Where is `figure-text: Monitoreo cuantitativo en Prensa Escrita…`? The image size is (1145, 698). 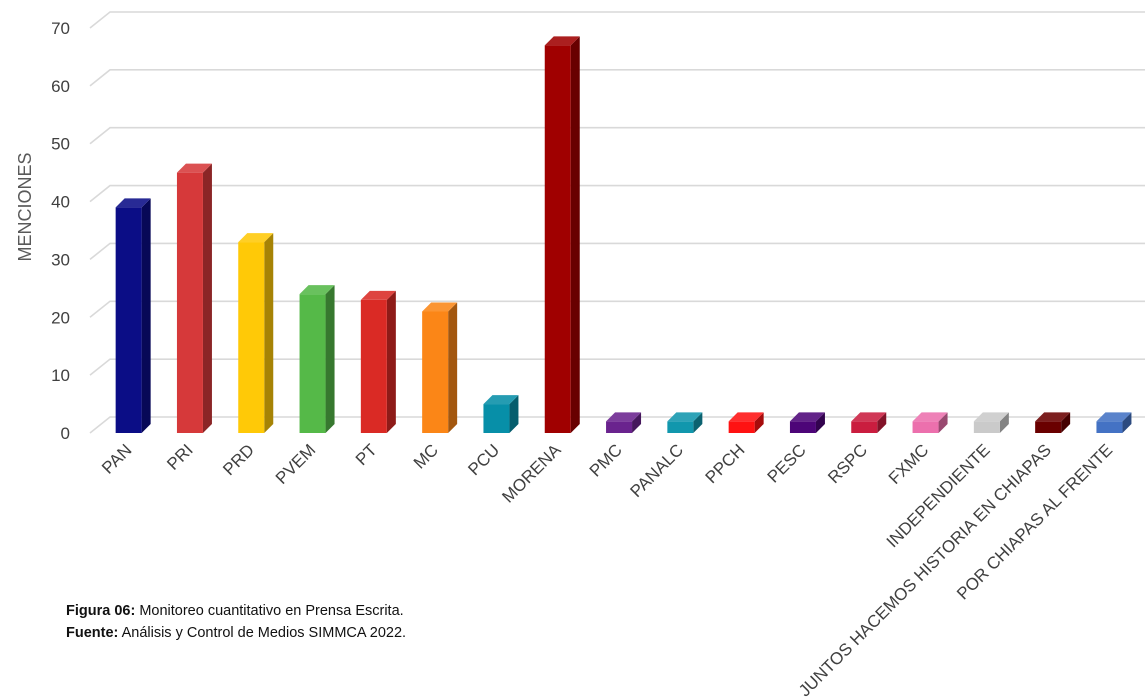
figure-text: Monitoreo cuantitativo en Prensa Escrita… is located at coordinates (269, 611).